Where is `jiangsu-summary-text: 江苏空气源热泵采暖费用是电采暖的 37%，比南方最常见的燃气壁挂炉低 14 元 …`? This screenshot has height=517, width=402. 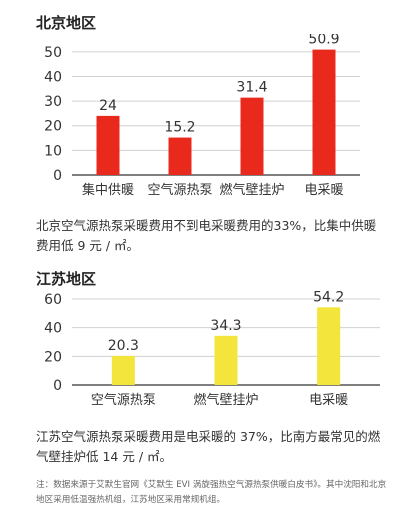
jiangsu-summary-text: 江苏空气源热泵采暖费用是电采暖的 37%，比南方最常见的燃气壁挂炉低 14 元 … is located at coordinates (208, 446).